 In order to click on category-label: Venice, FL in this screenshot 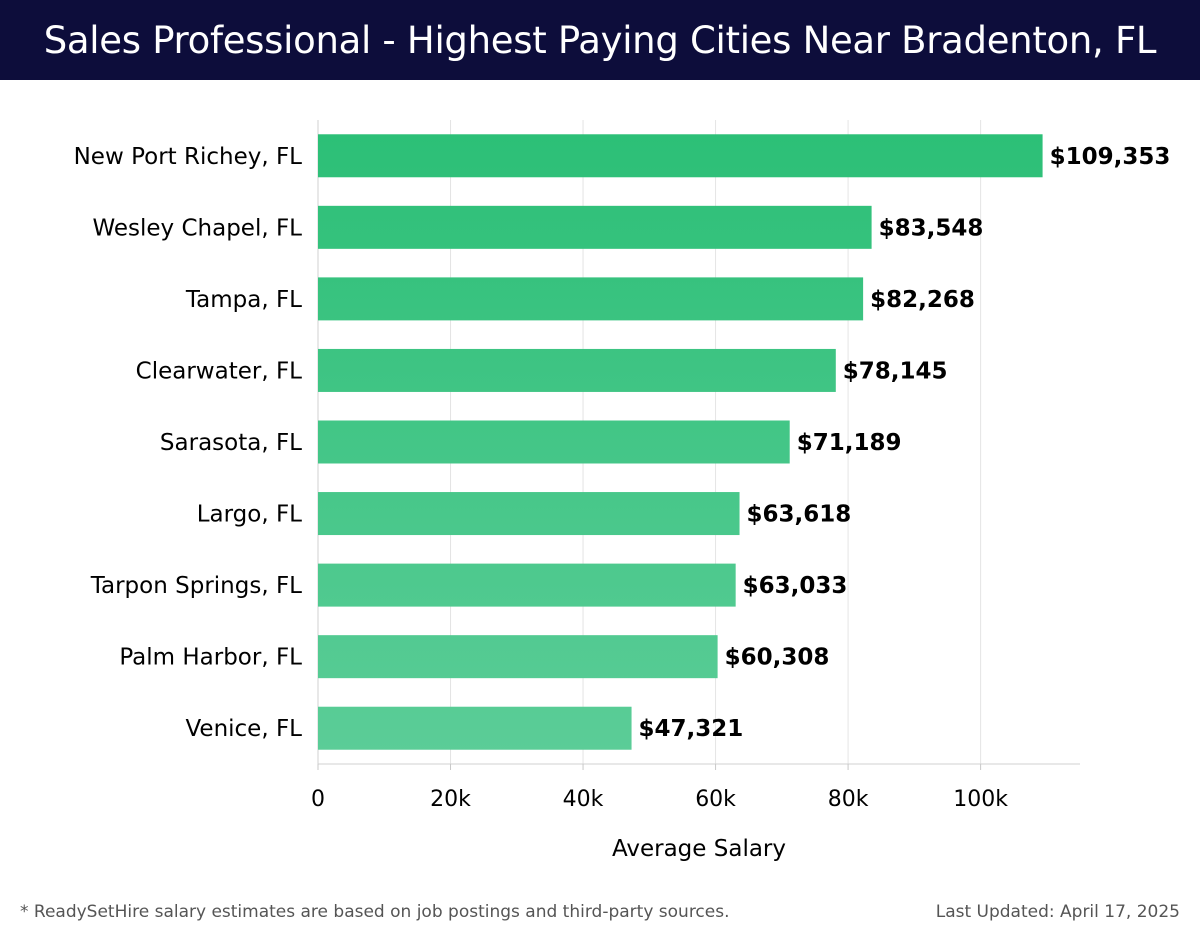, I will do `click(243, 729)`.